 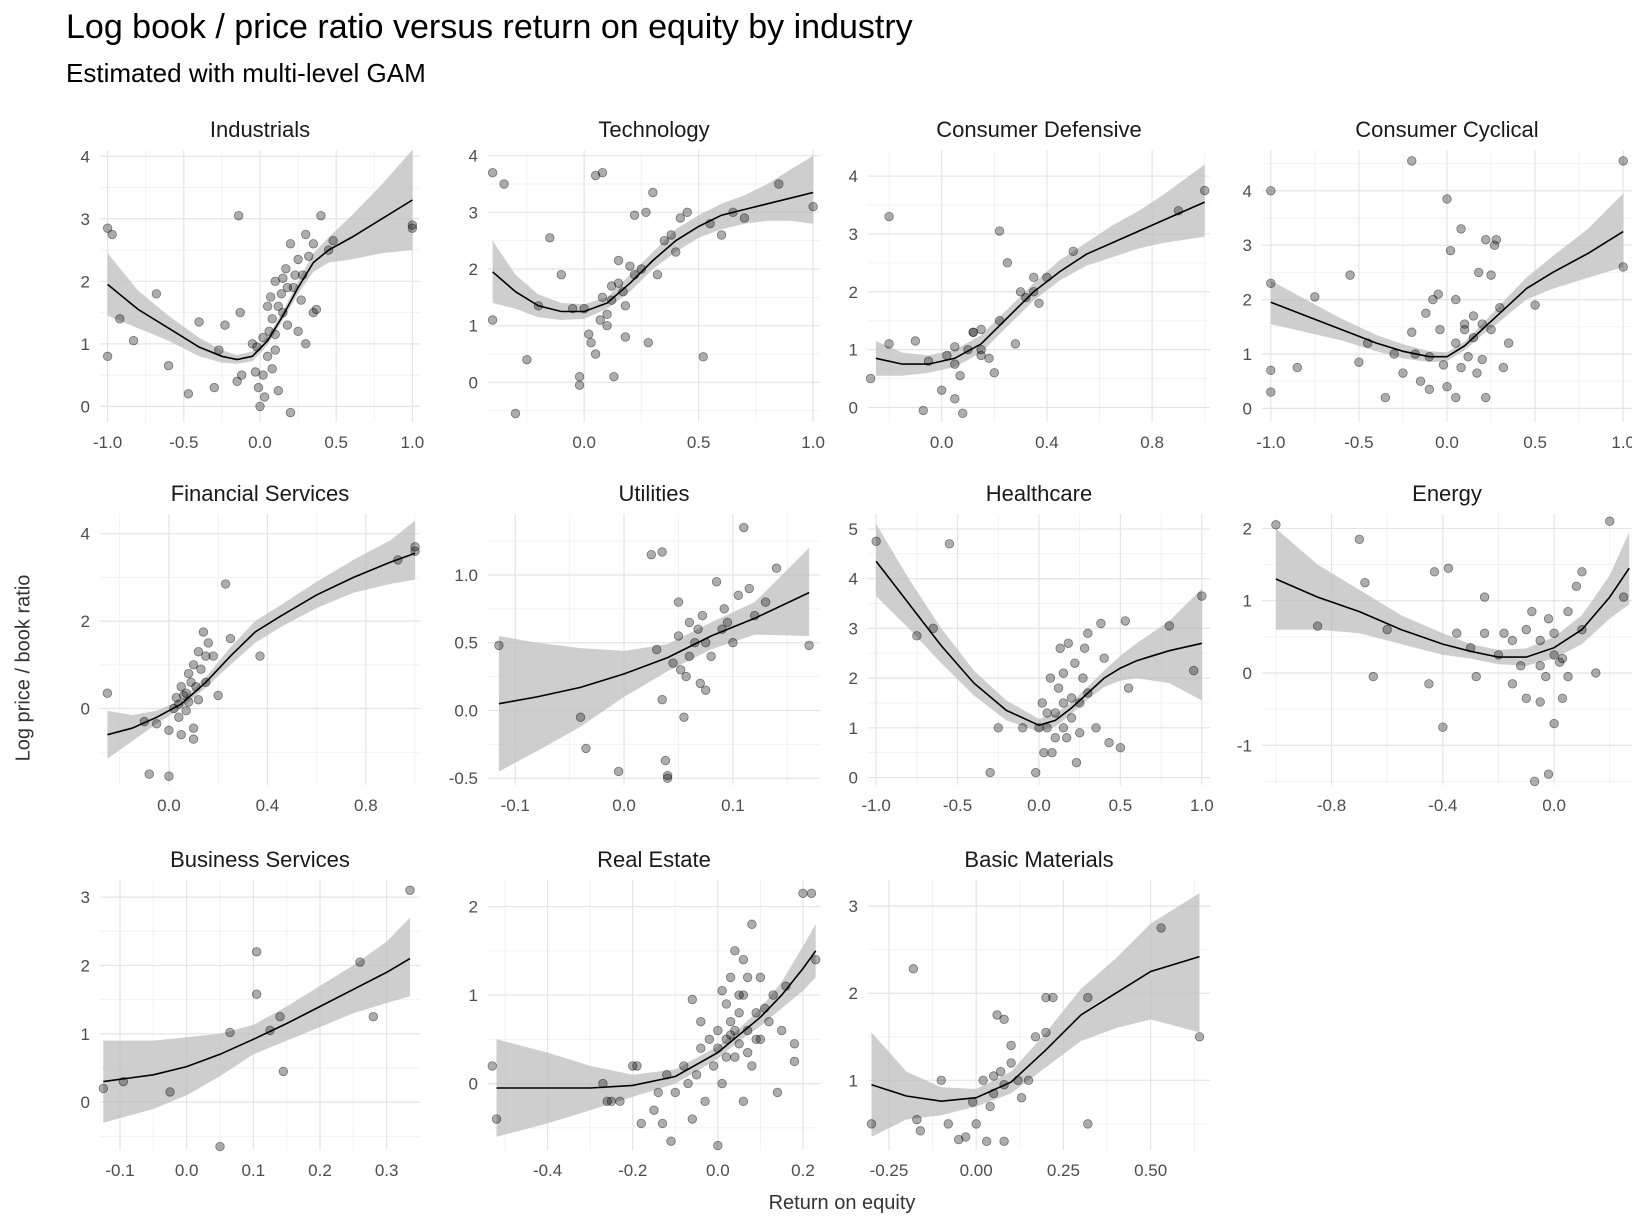 What do you see at coordinates (1039, 657) in the screenshot?
I see `scatter-points` at bounding box center [1039, 657].